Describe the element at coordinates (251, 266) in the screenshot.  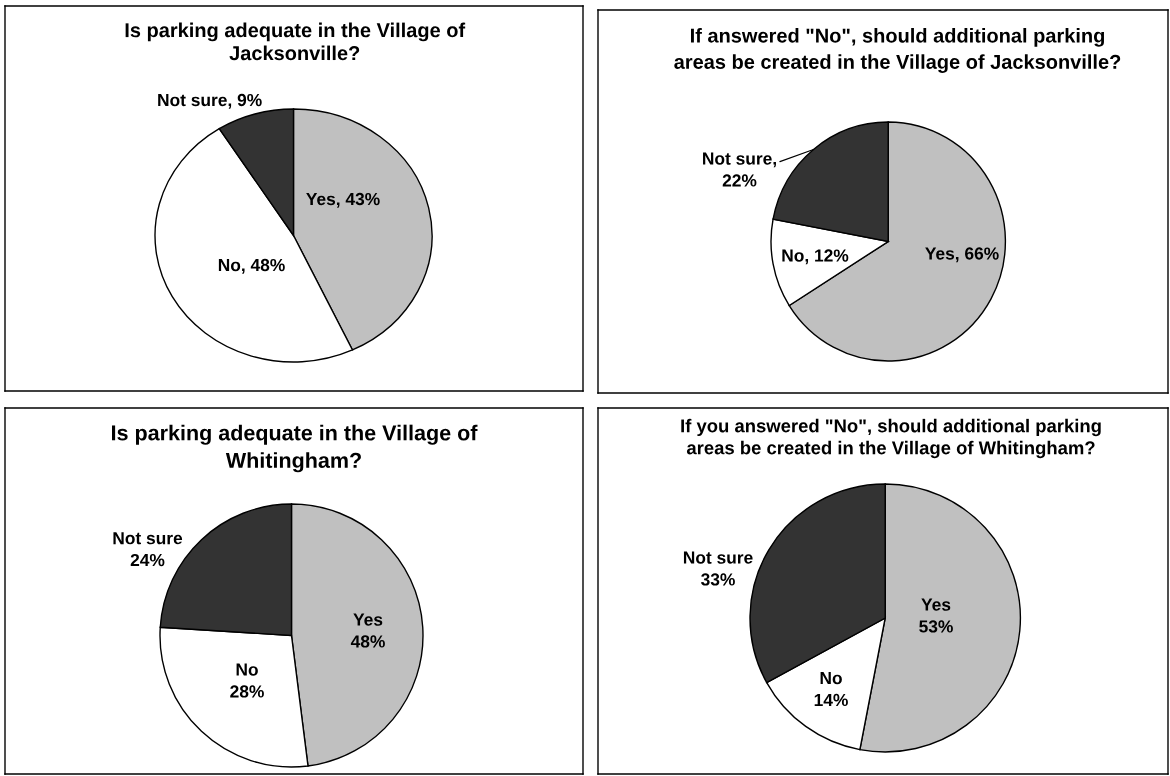
I see `data-label: No, 48%` at that location.